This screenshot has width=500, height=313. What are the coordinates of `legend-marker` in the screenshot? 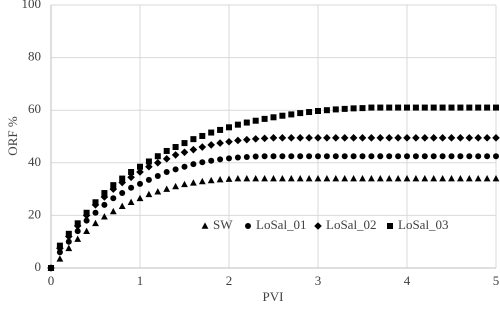 It's located at (205, 225).